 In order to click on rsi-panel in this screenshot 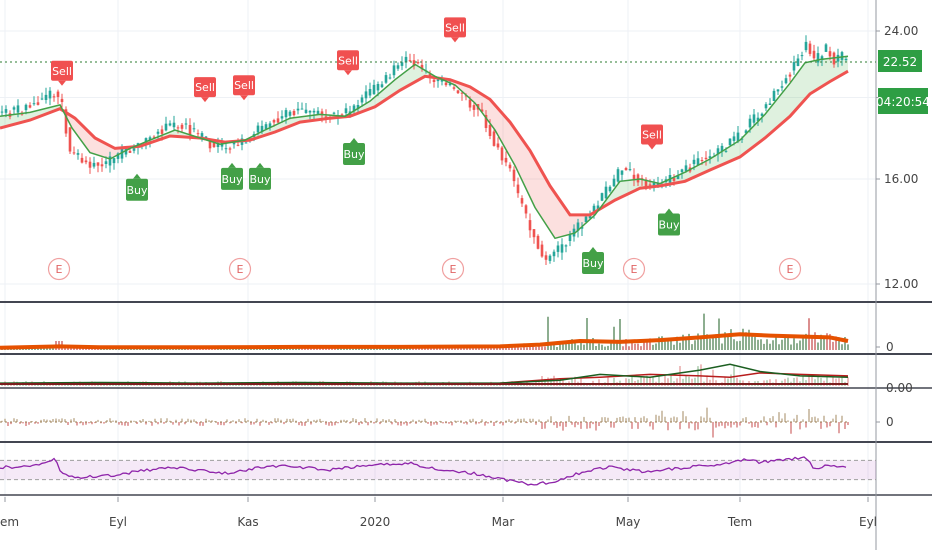, I will do `click(438, 471)`.